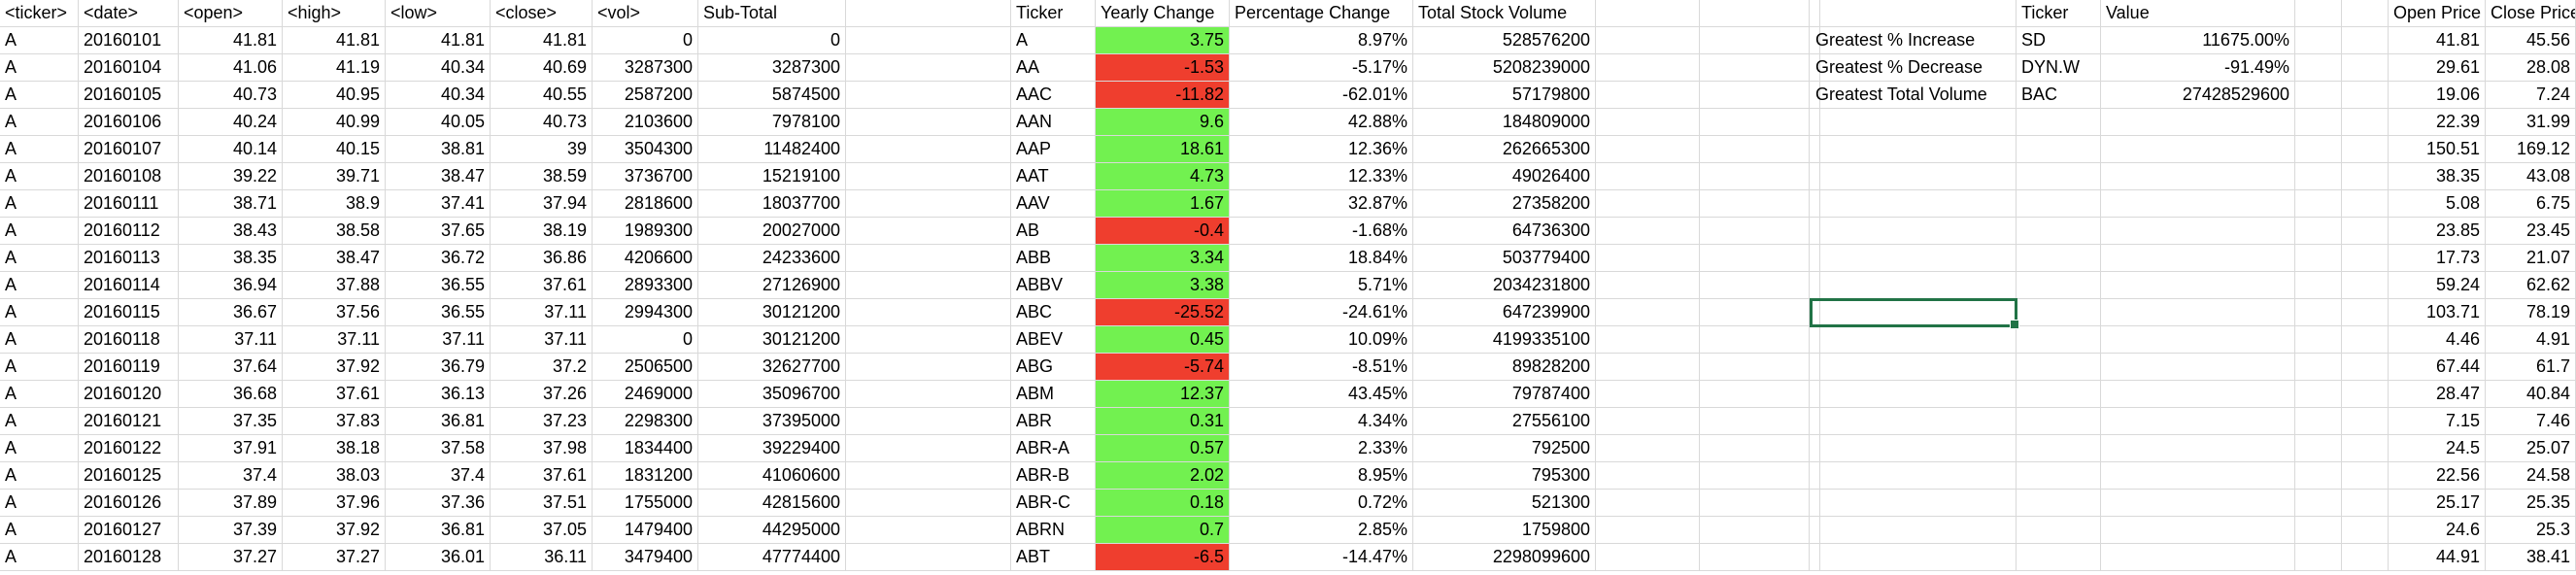  What do you see at coordinates (1321, 421) in the screenshot?
I see `col-percentage-change-cell: 4.34%` at bounding box center [1321, 421].